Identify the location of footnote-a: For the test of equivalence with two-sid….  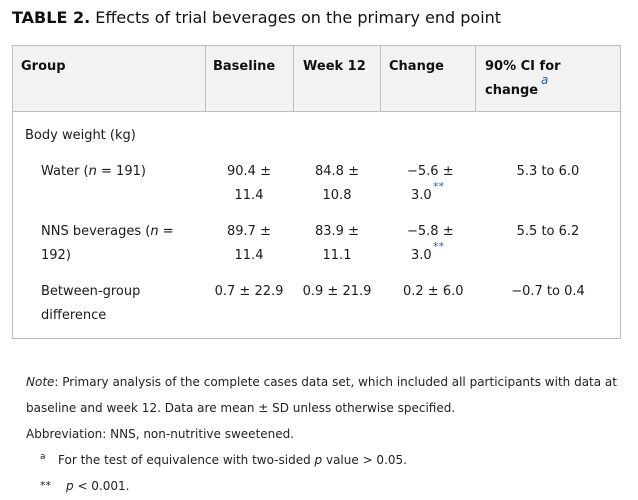
(232, 460).